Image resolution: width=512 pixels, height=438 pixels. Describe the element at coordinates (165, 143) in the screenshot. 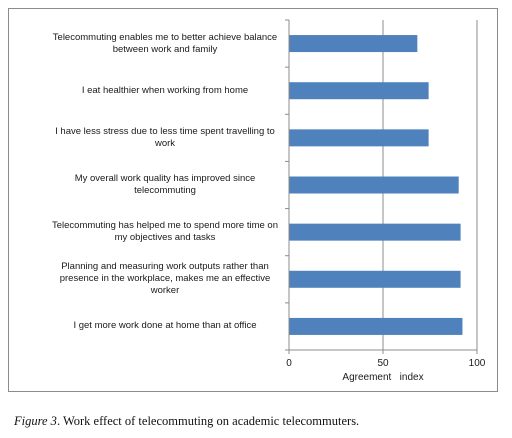

I see `category-label-line: work` at that location.